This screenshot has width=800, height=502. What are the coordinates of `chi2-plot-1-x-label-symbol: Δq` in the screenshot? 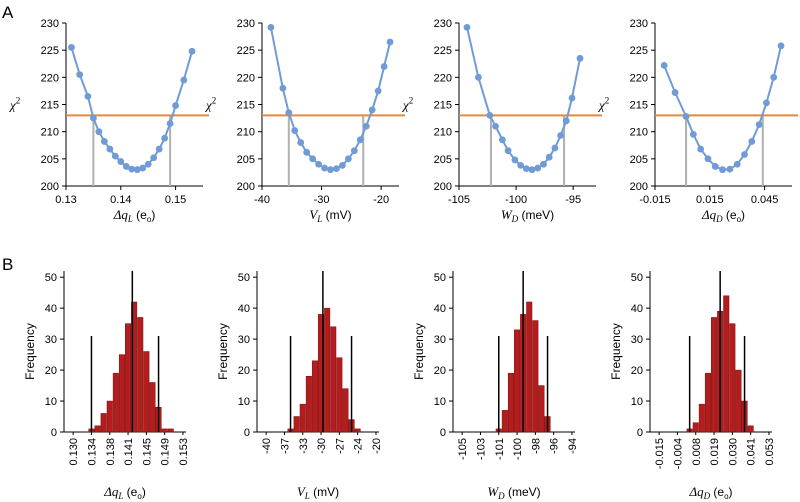 It's located at (121, 214).